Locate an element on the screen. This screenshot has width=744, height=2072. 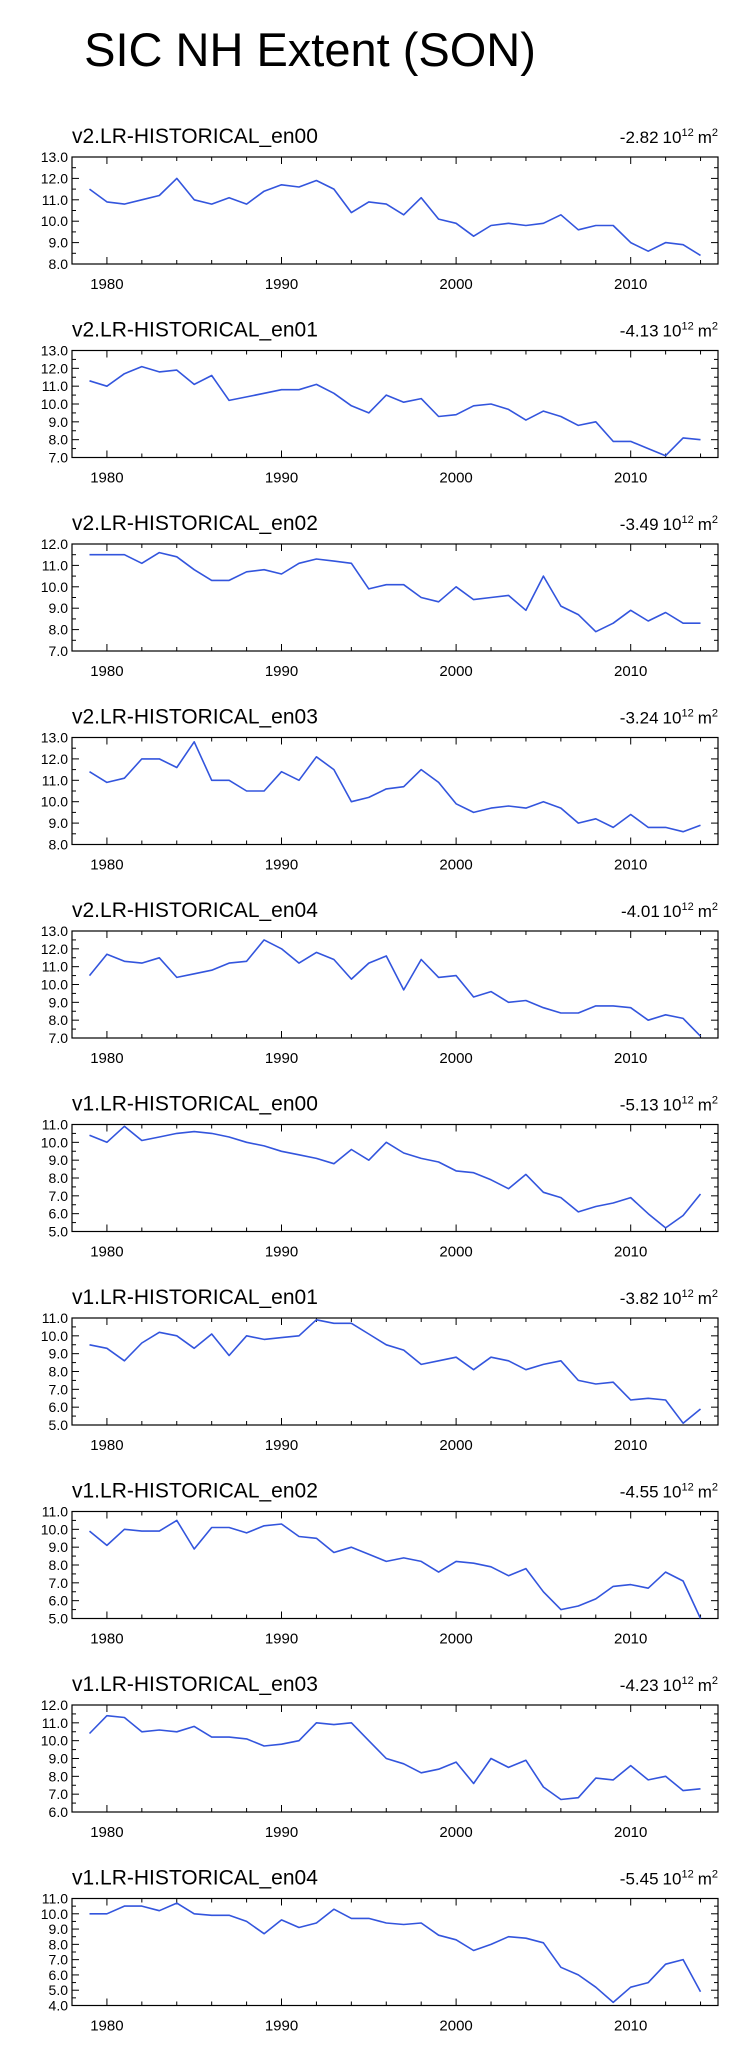
trend-value: -3.82 is located at coordinates (639, 1298).